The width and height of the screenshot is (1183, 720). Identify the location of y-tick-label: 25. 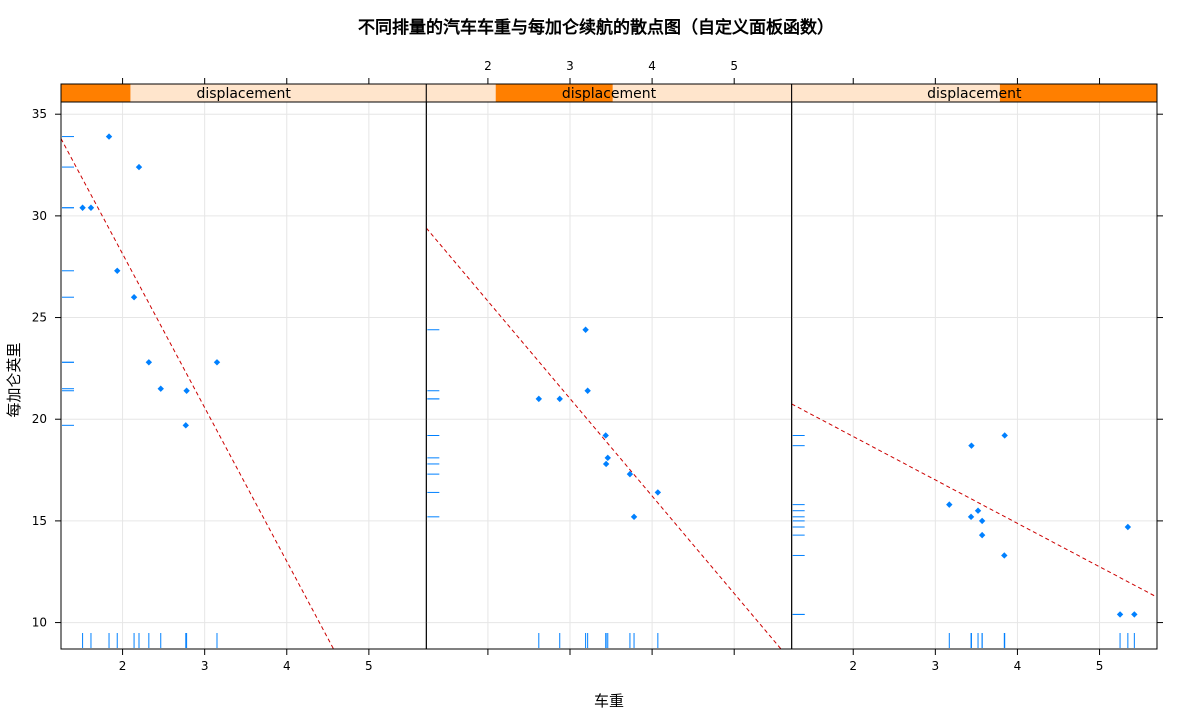
(39, 318).